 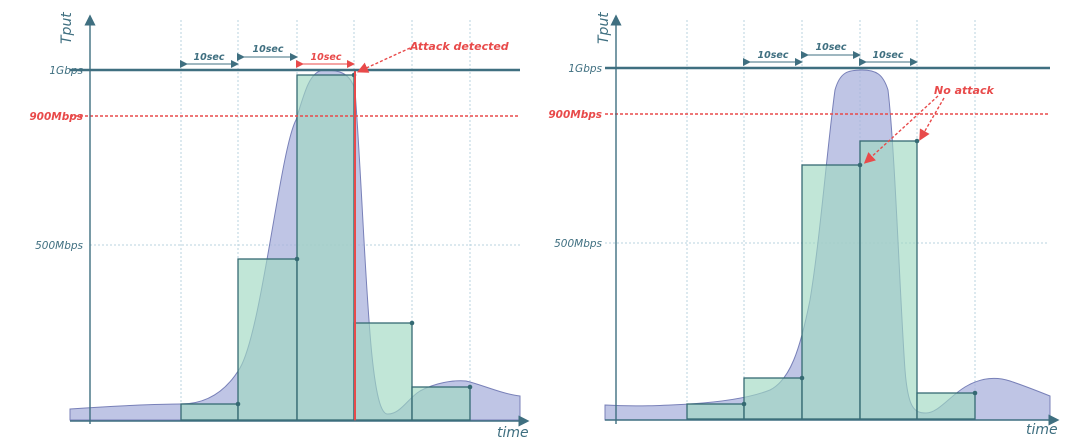 What do you see at coordinates (326, 57) in the screenshot?
I see `left-window-label-3: 10sec` at bounding box center [326, 57].